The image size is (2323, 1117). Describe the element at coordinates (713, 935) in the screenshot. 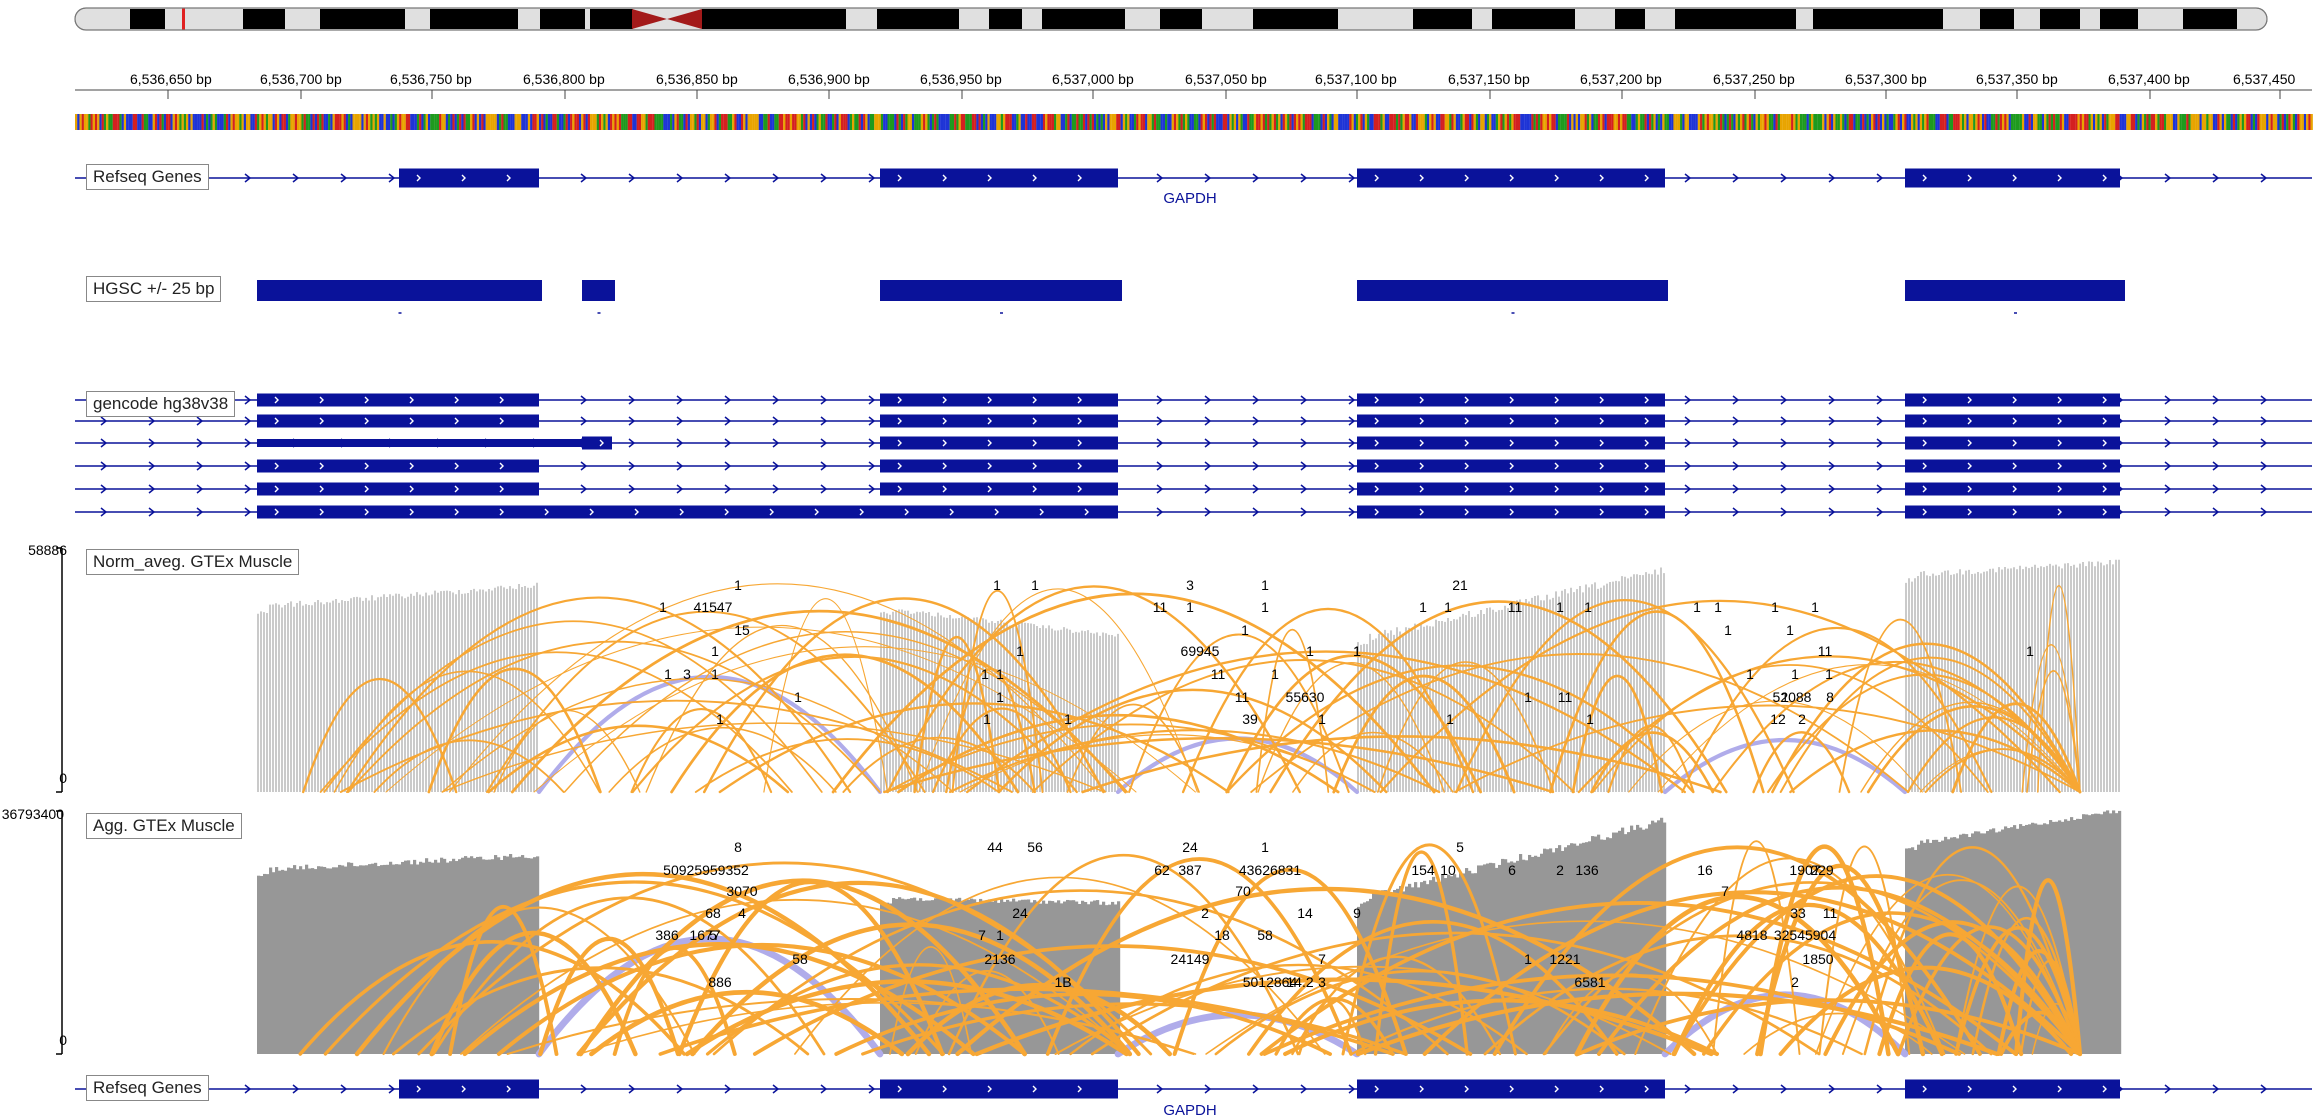

I see `junction-count-label: 5` at that location.